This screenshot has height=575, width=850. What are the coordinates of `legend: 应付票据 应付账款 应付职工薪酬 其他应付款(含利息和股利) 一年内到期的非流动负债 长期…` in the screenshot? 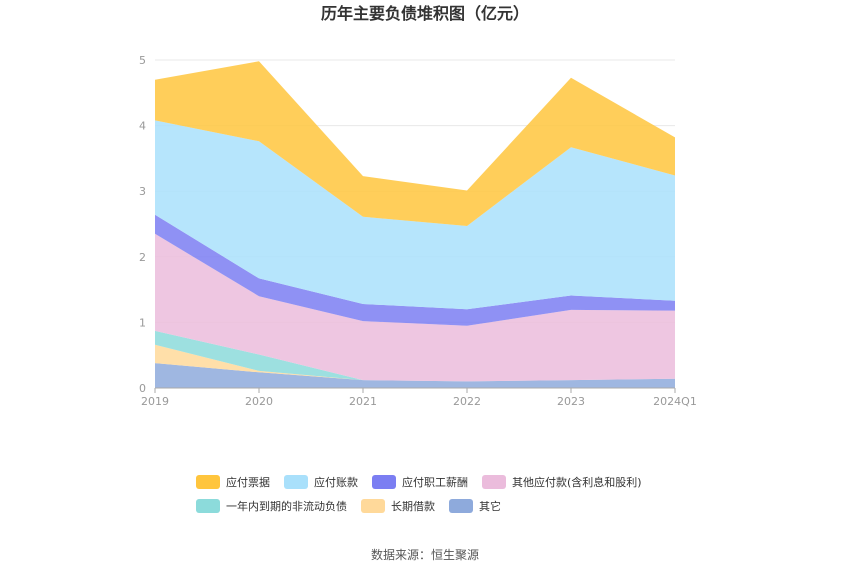 It's located at (419, 494).